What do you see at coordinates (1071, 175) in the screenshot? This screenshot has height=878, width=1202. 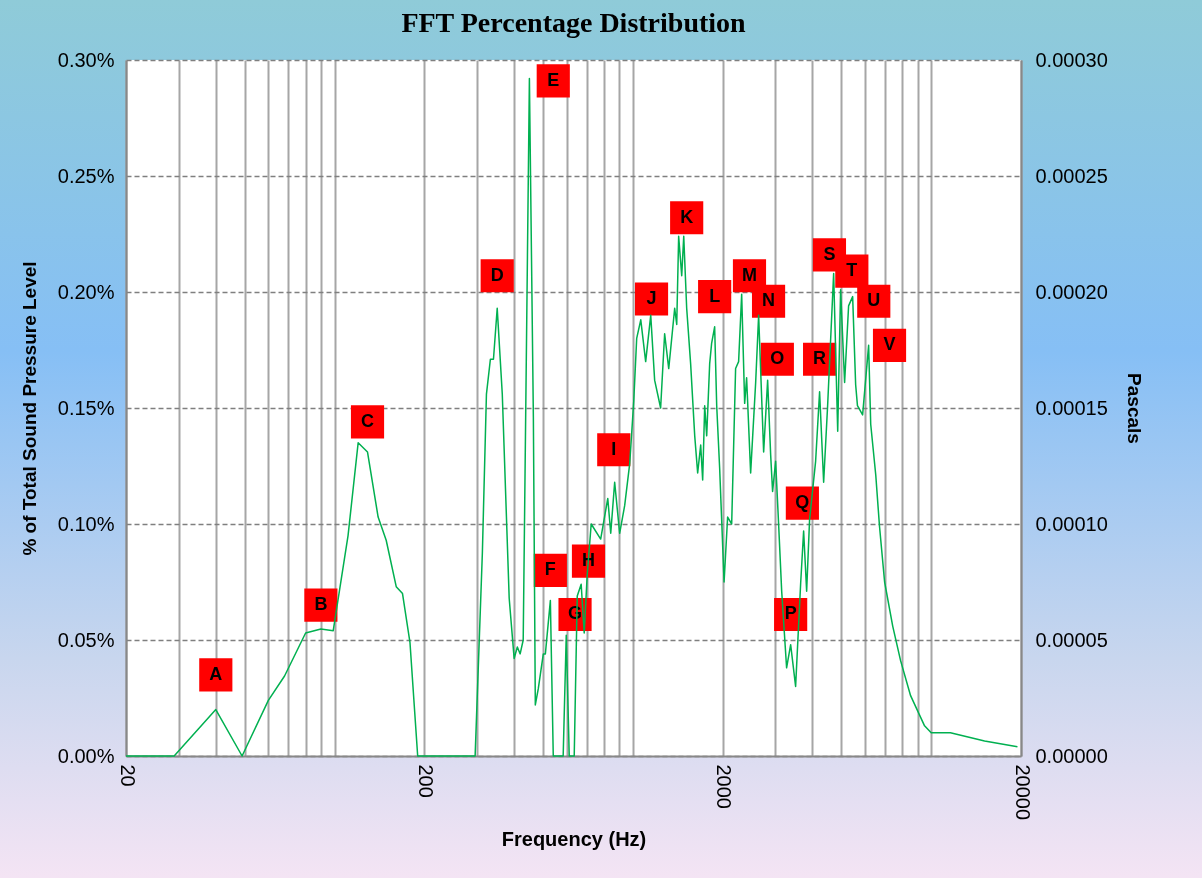 I see `y2-tick-label: 0.00025` at bounding box center [1071, 175].